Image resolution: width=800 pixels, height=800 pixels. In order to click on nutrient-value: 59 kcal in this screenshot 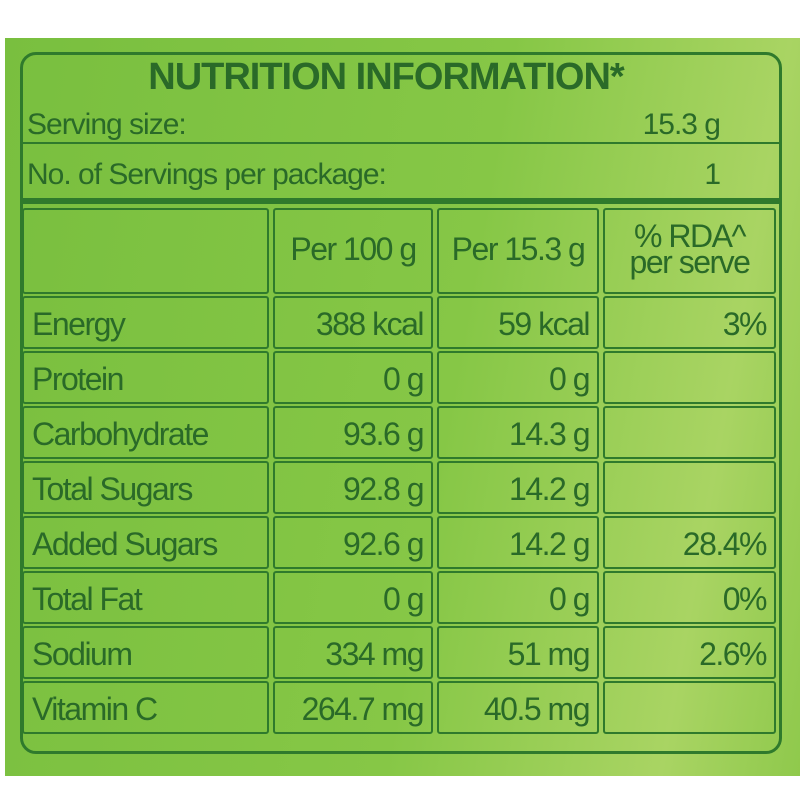, I will do `click(518, 322)`.